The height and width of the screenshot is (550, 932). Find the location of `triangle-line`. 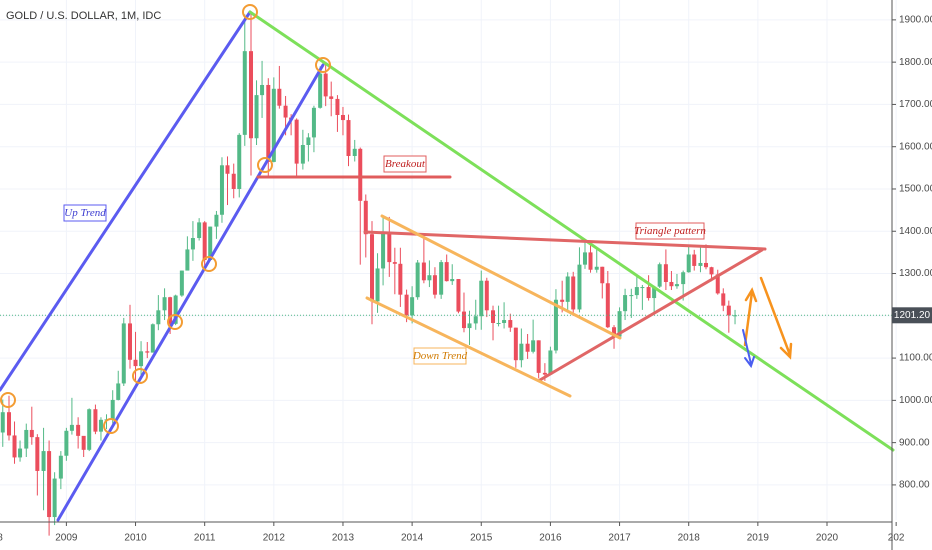

triangle-line is located at coordinates (565, 240).